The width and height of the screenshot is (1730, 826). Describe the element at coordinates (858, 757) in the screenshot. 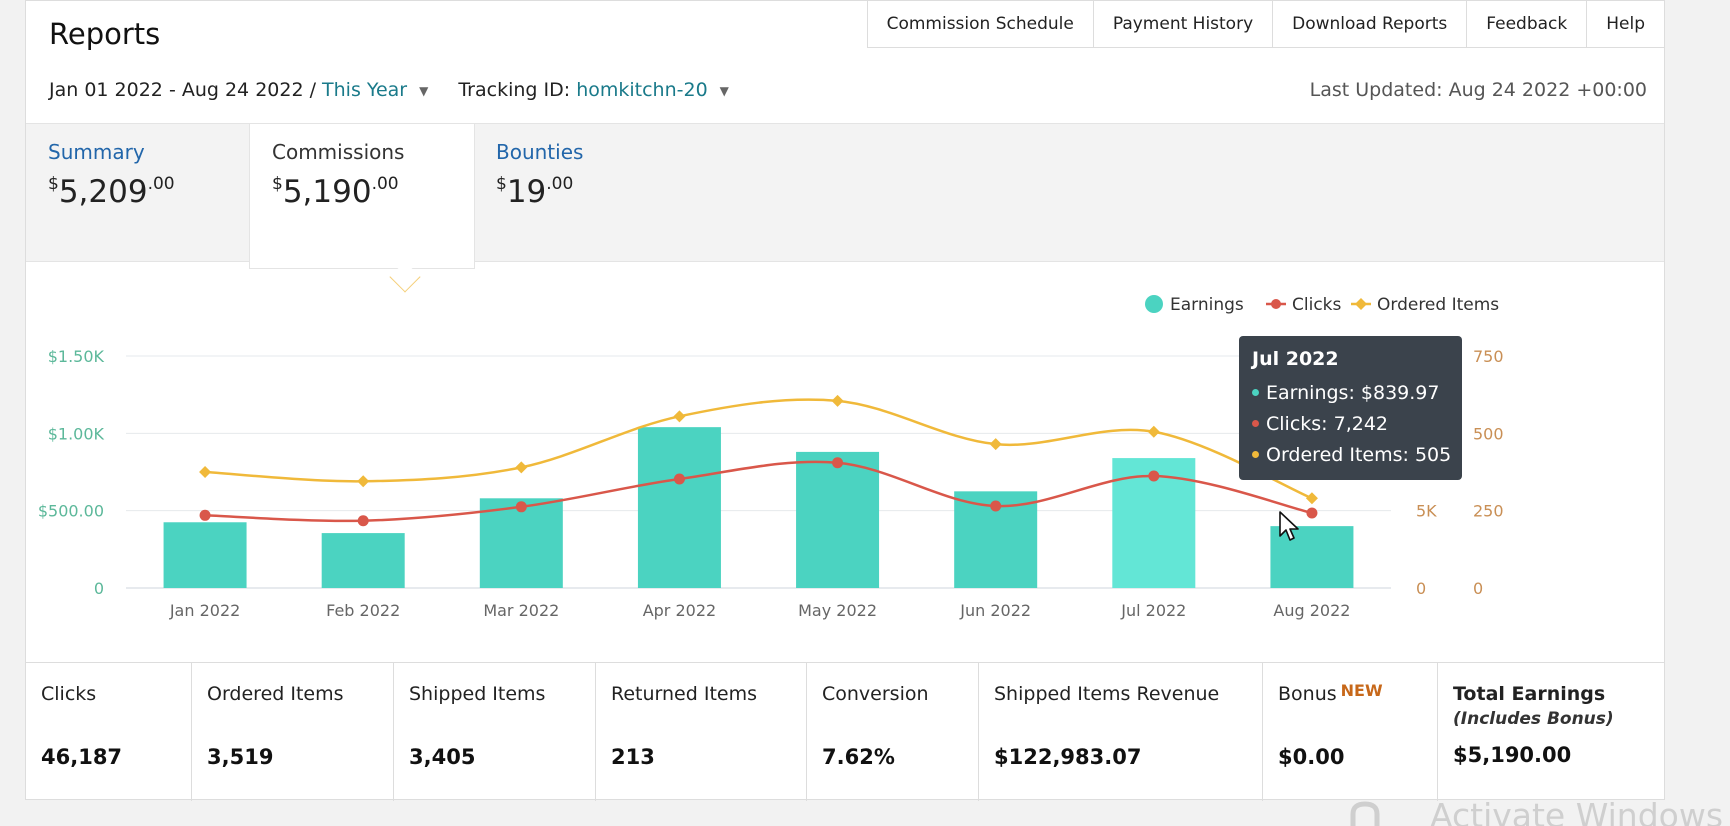

I see `stat-value: 7.62%` at that location.